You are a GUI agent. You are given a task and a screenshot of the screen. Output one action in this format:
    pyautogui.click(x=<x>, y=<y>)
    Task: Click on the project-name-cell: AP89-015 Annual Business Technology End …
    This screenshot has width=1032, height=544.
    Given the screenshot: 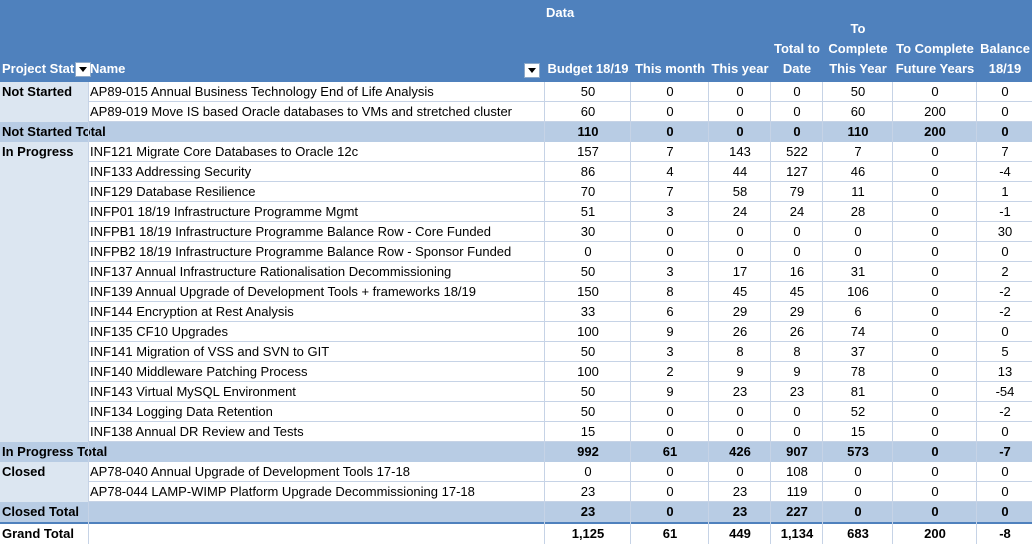 What is the action you would take?
    pyautogui.click(x=262, y=91)
    